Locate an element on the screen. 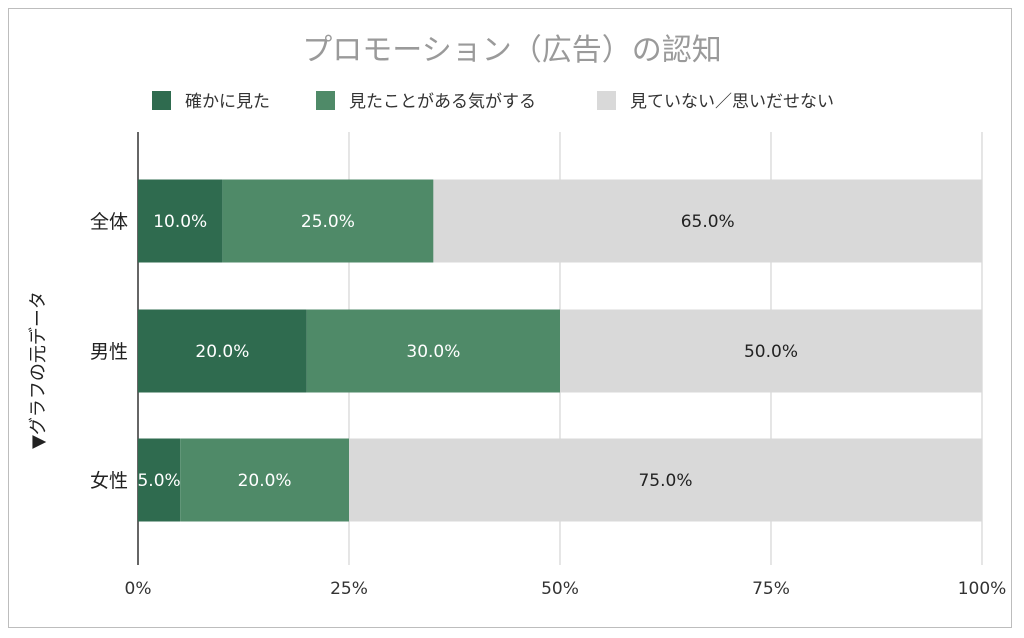 The height and width of the screenshot is (638, 1024). legend-label: 見ていない／思いだせない is located at coordinates (732, 102).